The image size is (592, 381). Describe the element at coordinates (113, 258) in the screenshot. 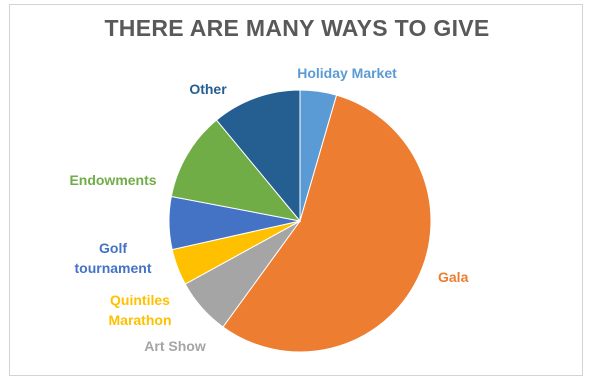

I see `slice-label-golf-tournament: Golf tournament` at that location.